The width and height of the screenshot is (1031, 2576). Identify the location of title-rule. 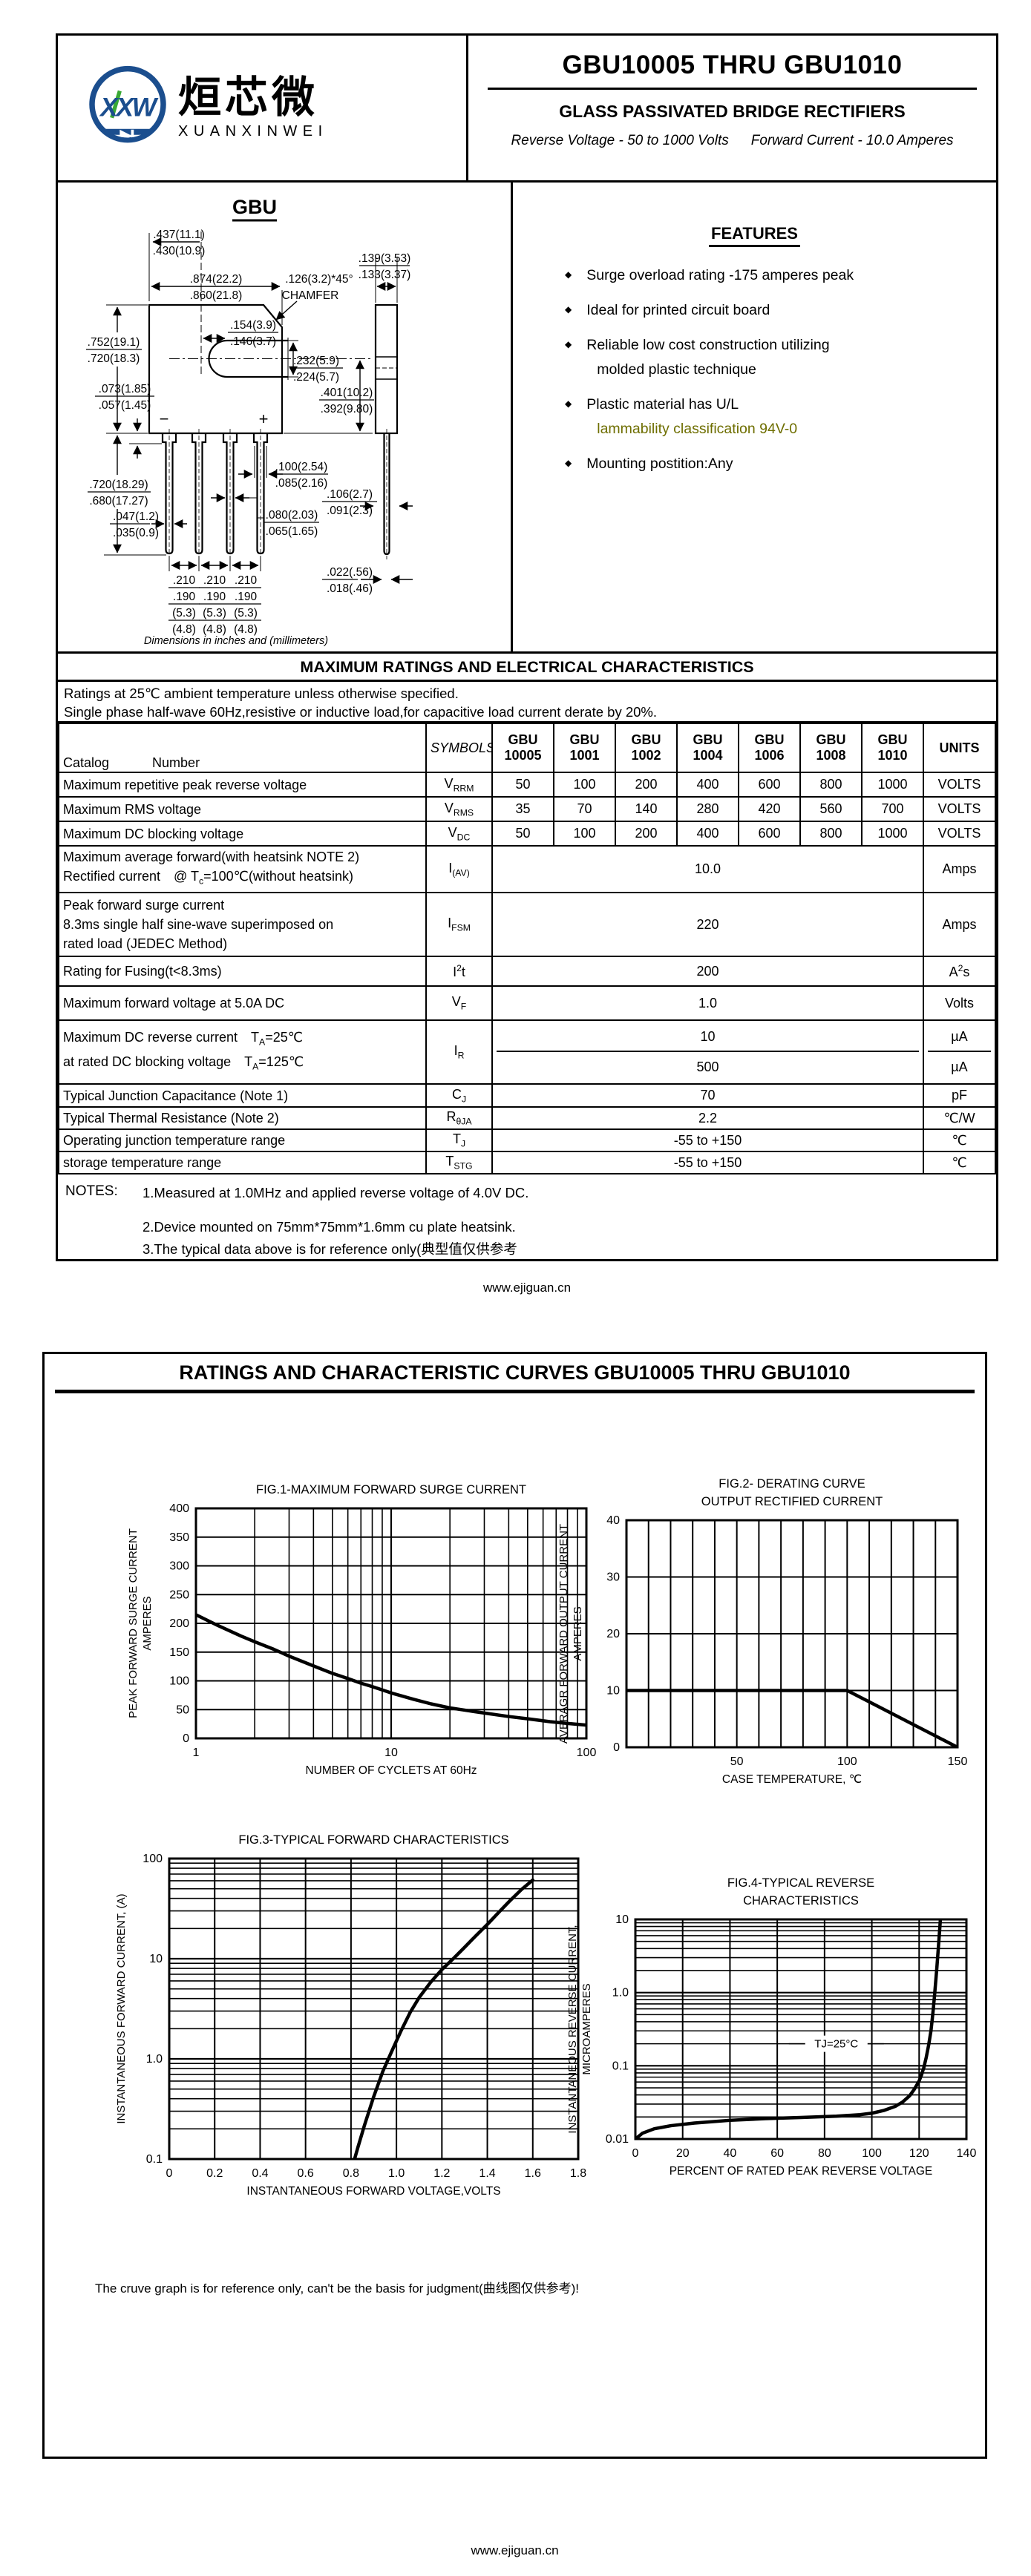
(732, 89).